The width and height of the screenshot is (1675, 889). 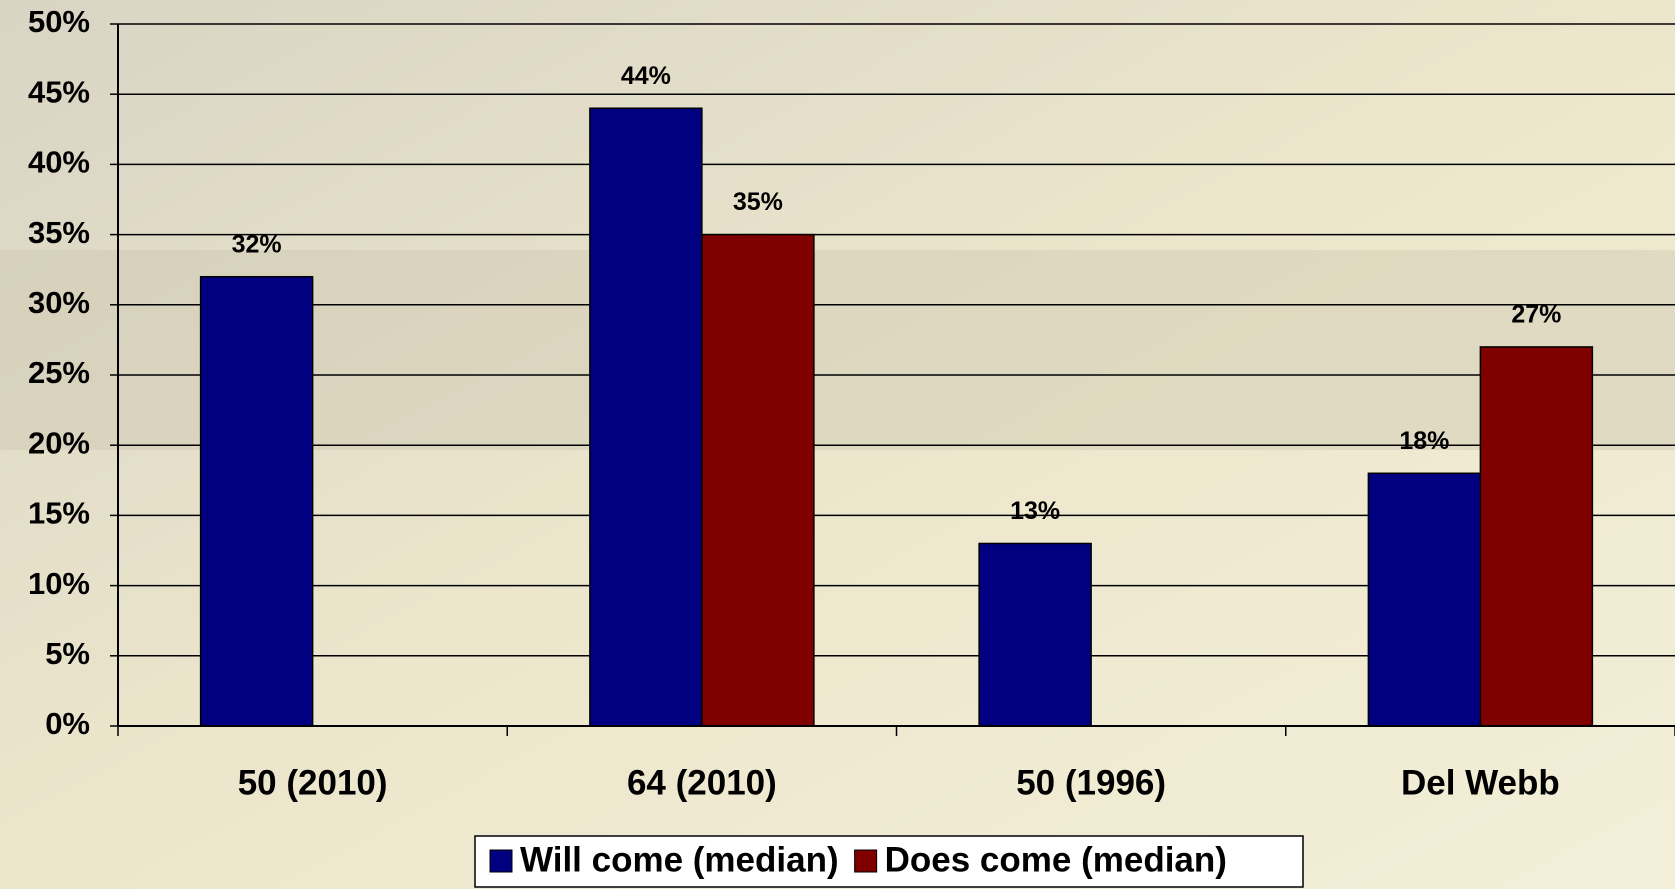 I want to click on y-tick-label: 10%, so click(x=59, y=583).